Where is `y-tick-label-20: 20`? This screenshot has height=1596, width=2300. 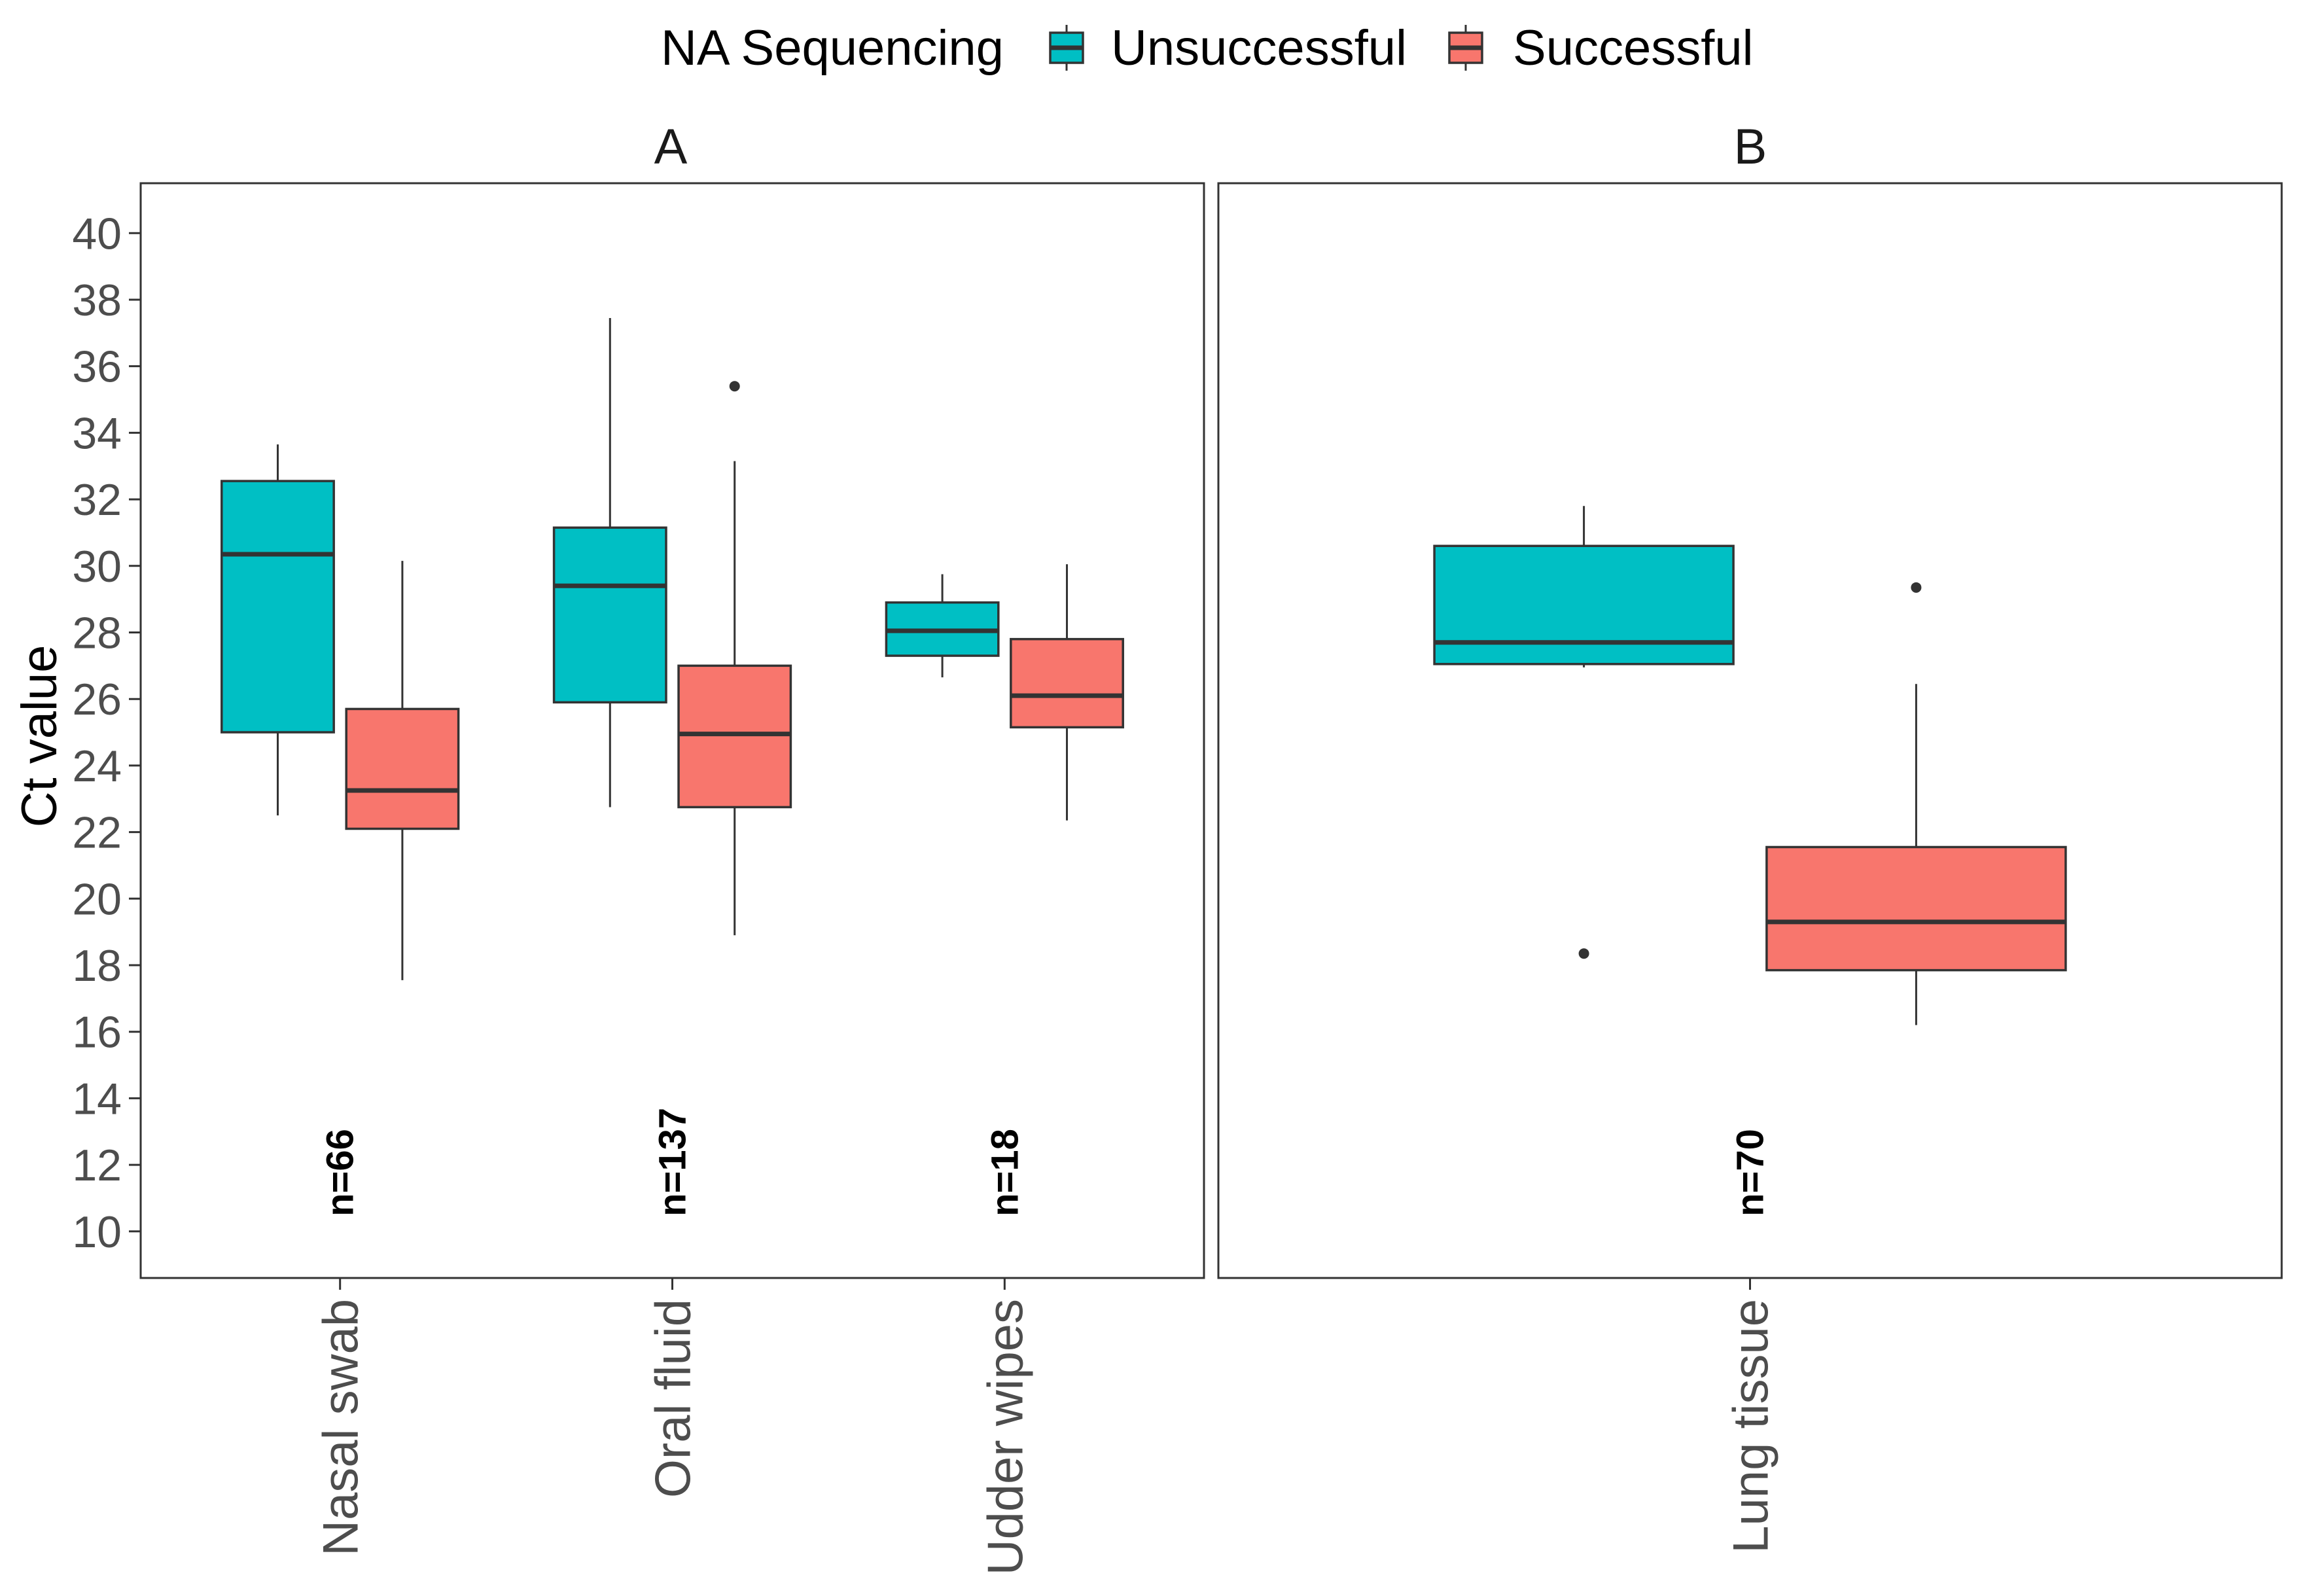
y-tick-label-20: 20 is located at coordinates (97, 899).